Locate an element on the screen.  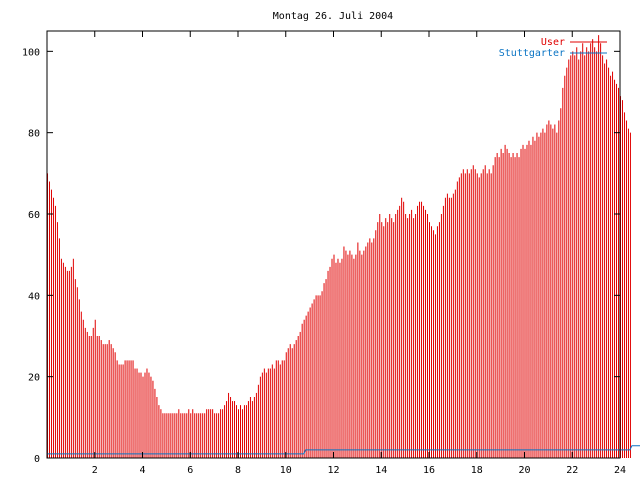
y-tick-label: 40 is located at coordinates (34, 296).